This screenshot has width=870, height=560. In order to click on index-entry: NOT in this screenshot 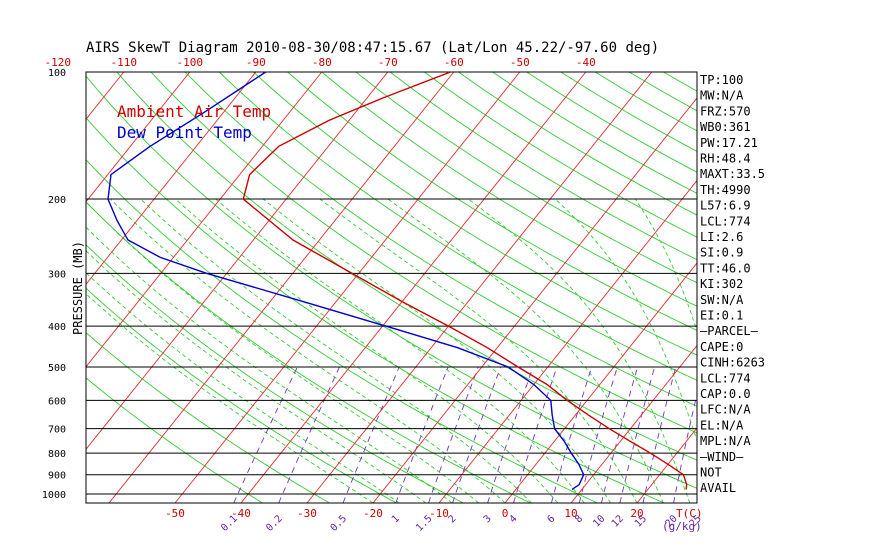, I will do `click(711, 473)`.